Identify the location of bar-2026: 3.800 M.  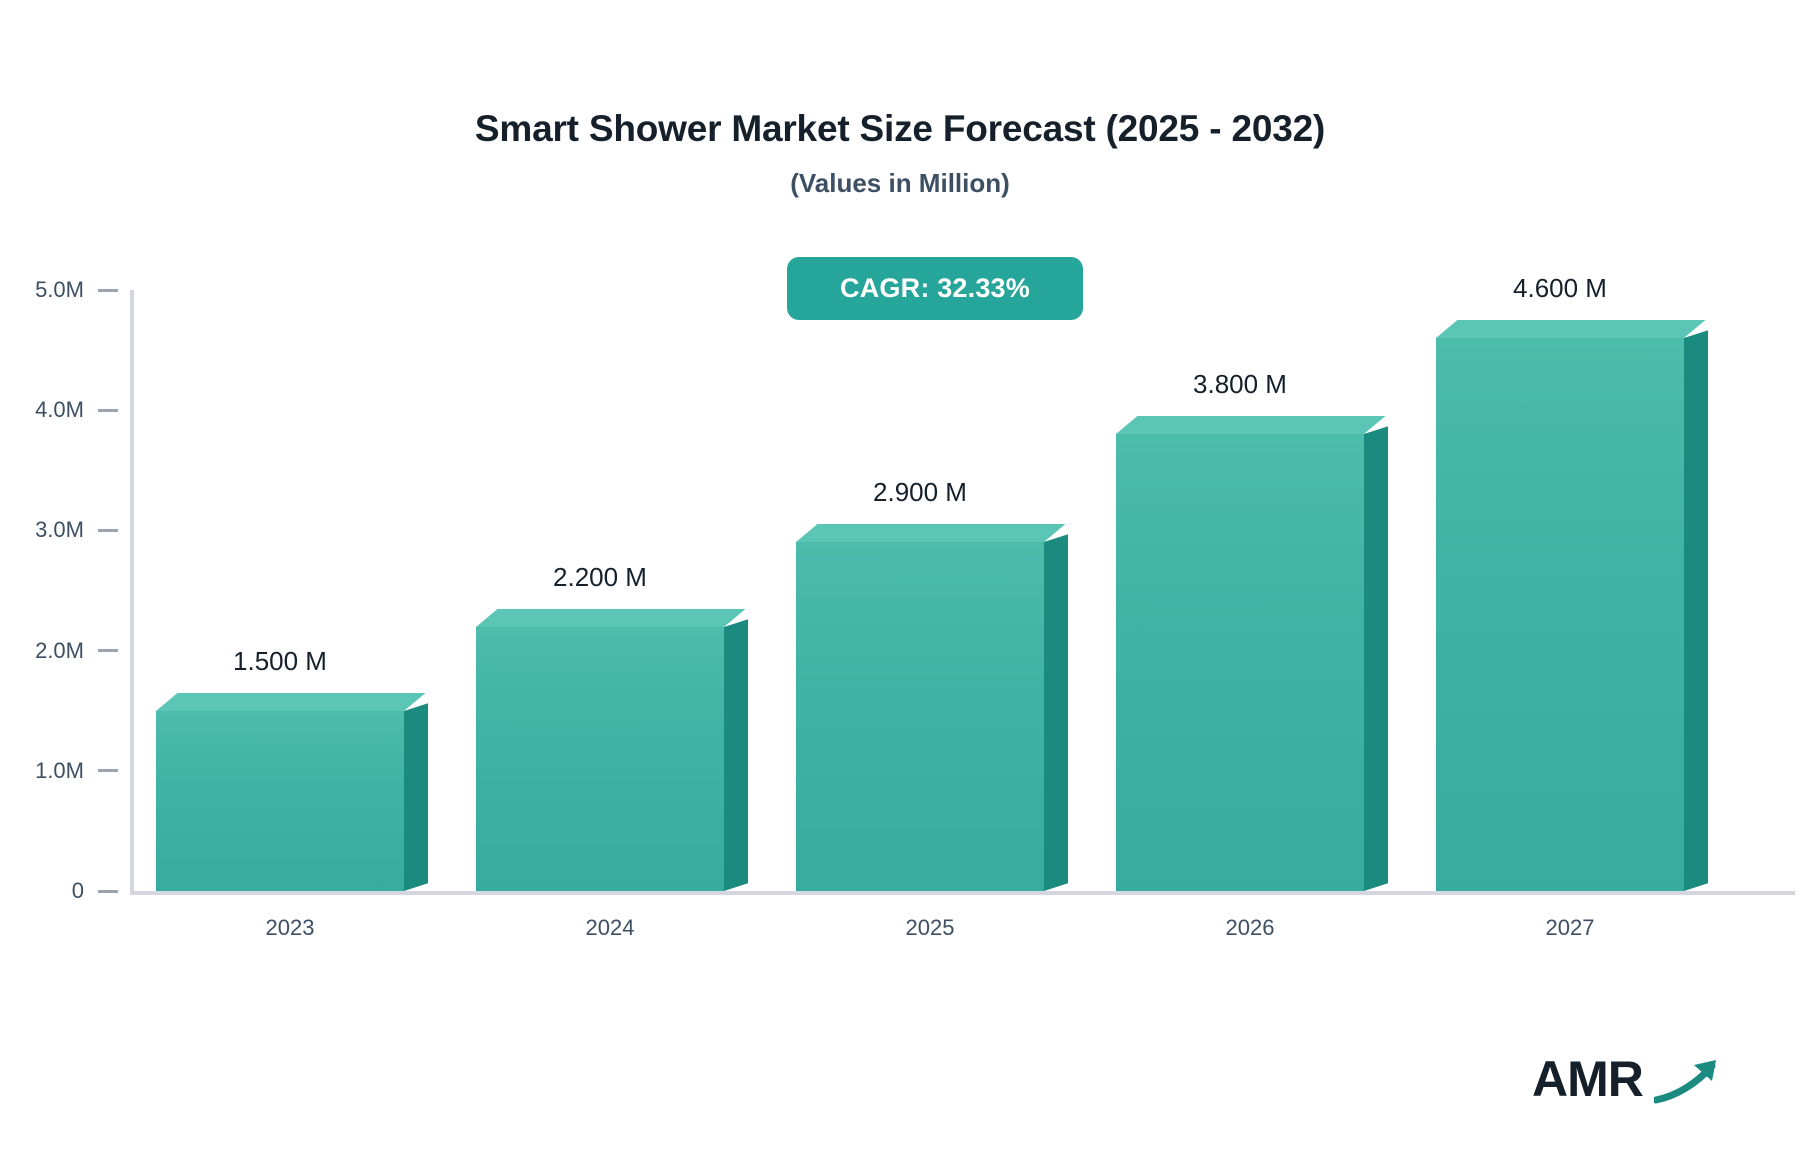
(1252, 630).